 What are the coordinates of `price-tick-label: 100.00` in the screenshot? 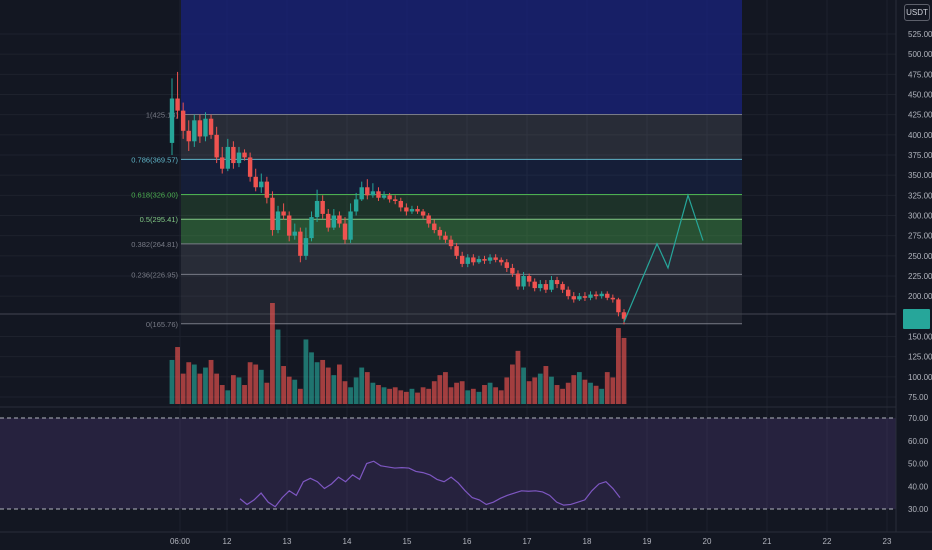 It's located at (920, 377).